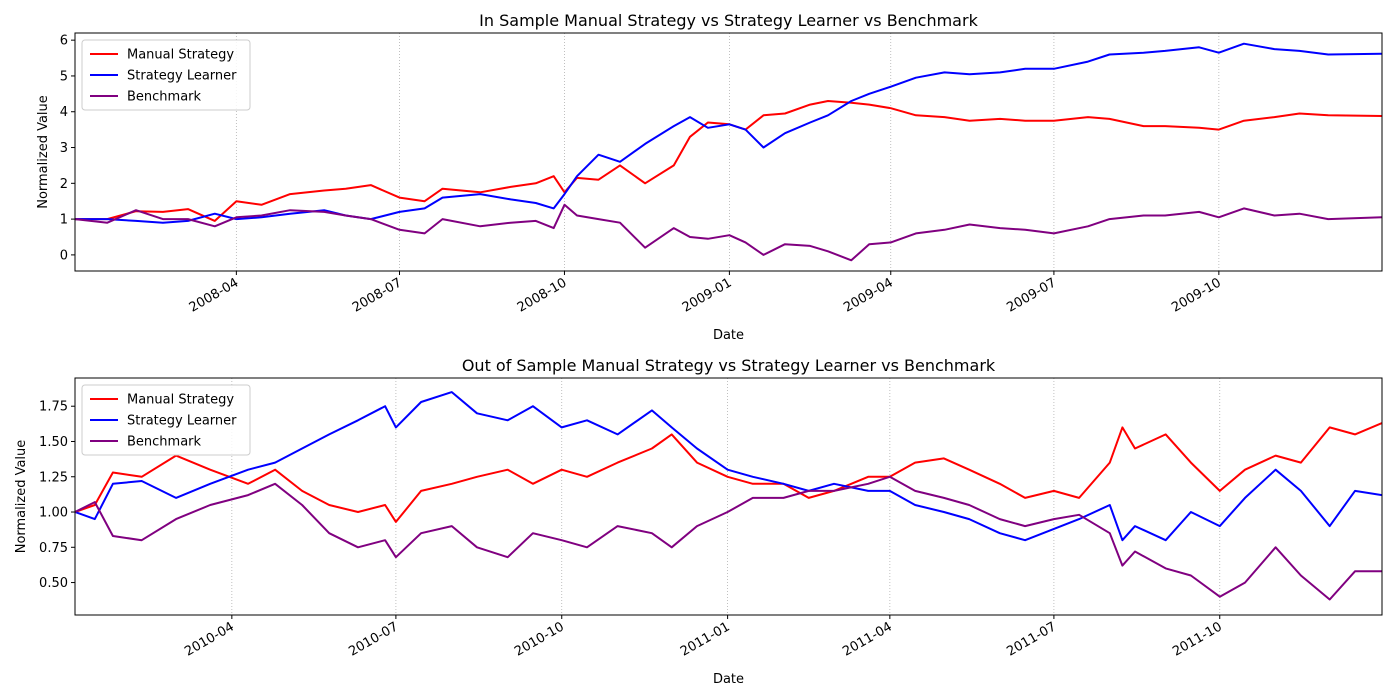 The width and height of the screenshot is (1400, 700). What do you see at coordinates (64, 112) in the screenshot?
I see `y-tick-label: 4` at bounding box center [64, 112].